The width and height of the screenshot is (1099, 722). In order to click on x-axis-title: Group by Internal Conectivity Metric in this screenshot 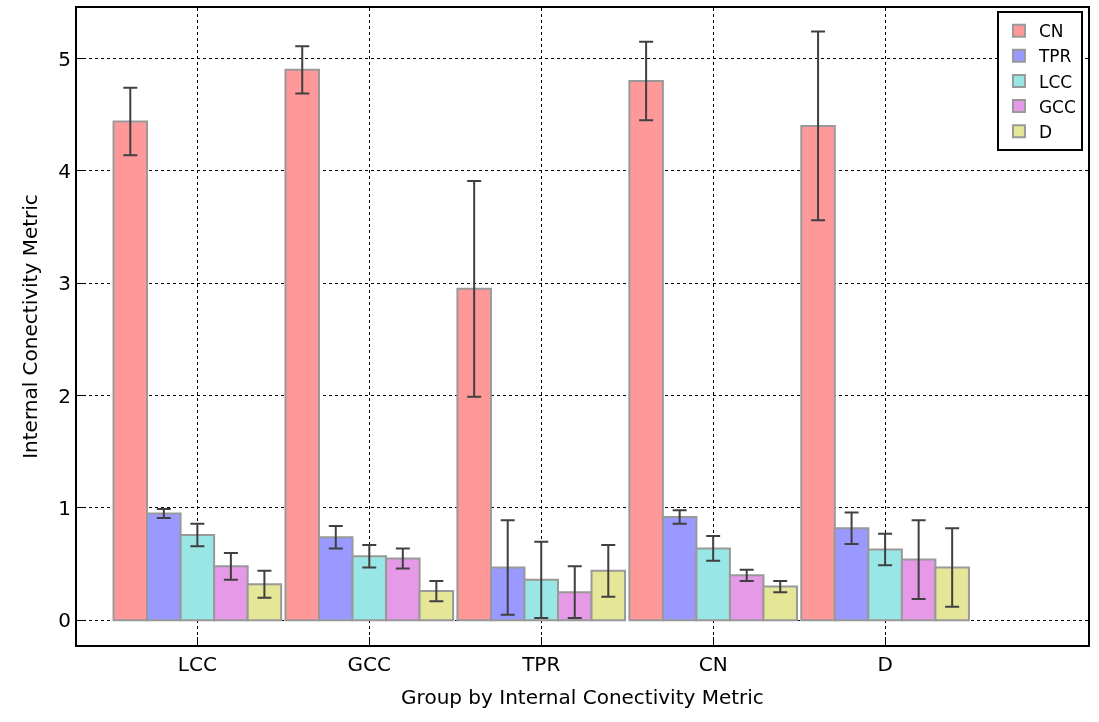, I will do `click(582, 697)`.